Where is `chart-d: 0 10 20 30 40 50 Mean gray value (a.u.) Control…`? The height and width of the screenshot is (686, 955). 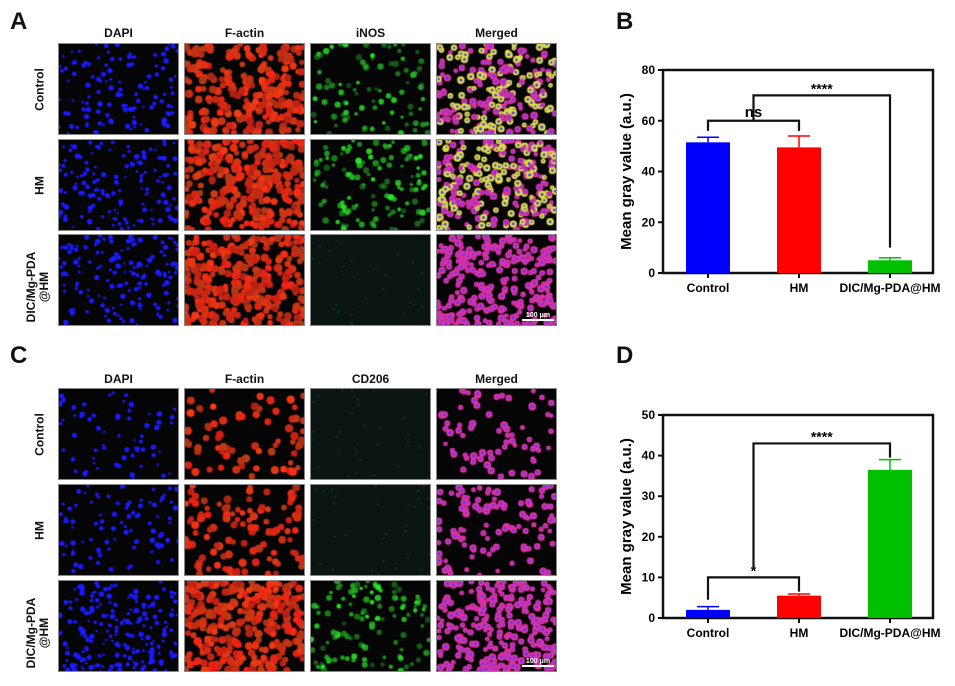 chart-d: 0 10 20 30 40 50 Mean gray value (a.u.) Control… is located at coordinates (779, 524).